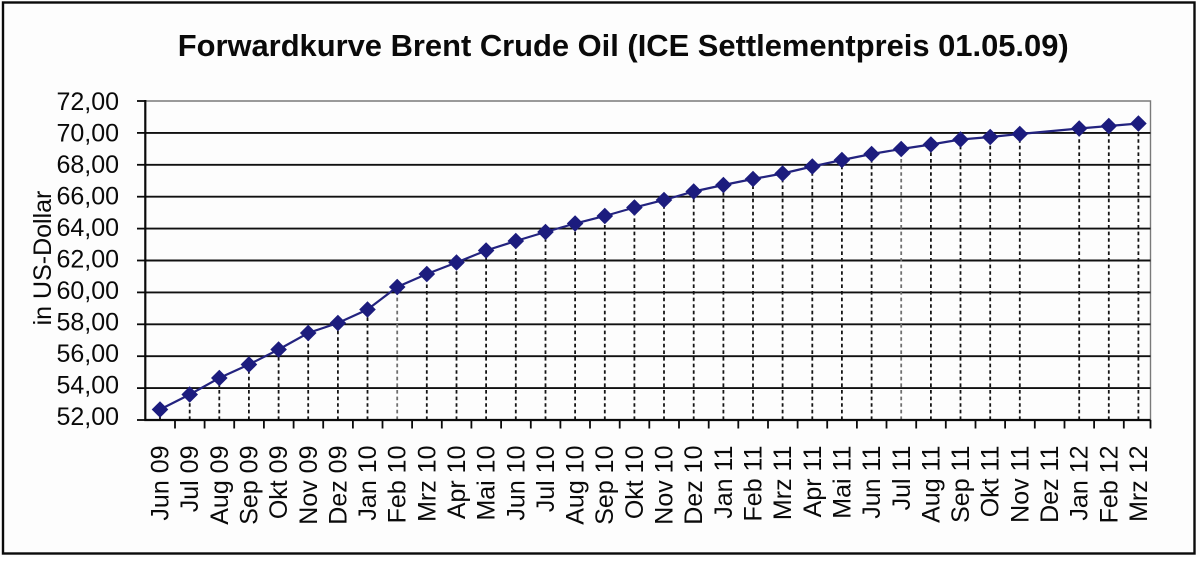 This screenshot has height=562, width=1200. Describe the element at coordinates (220, 485) in the screenshot. I see `svg-text: Aug 09` at that location.